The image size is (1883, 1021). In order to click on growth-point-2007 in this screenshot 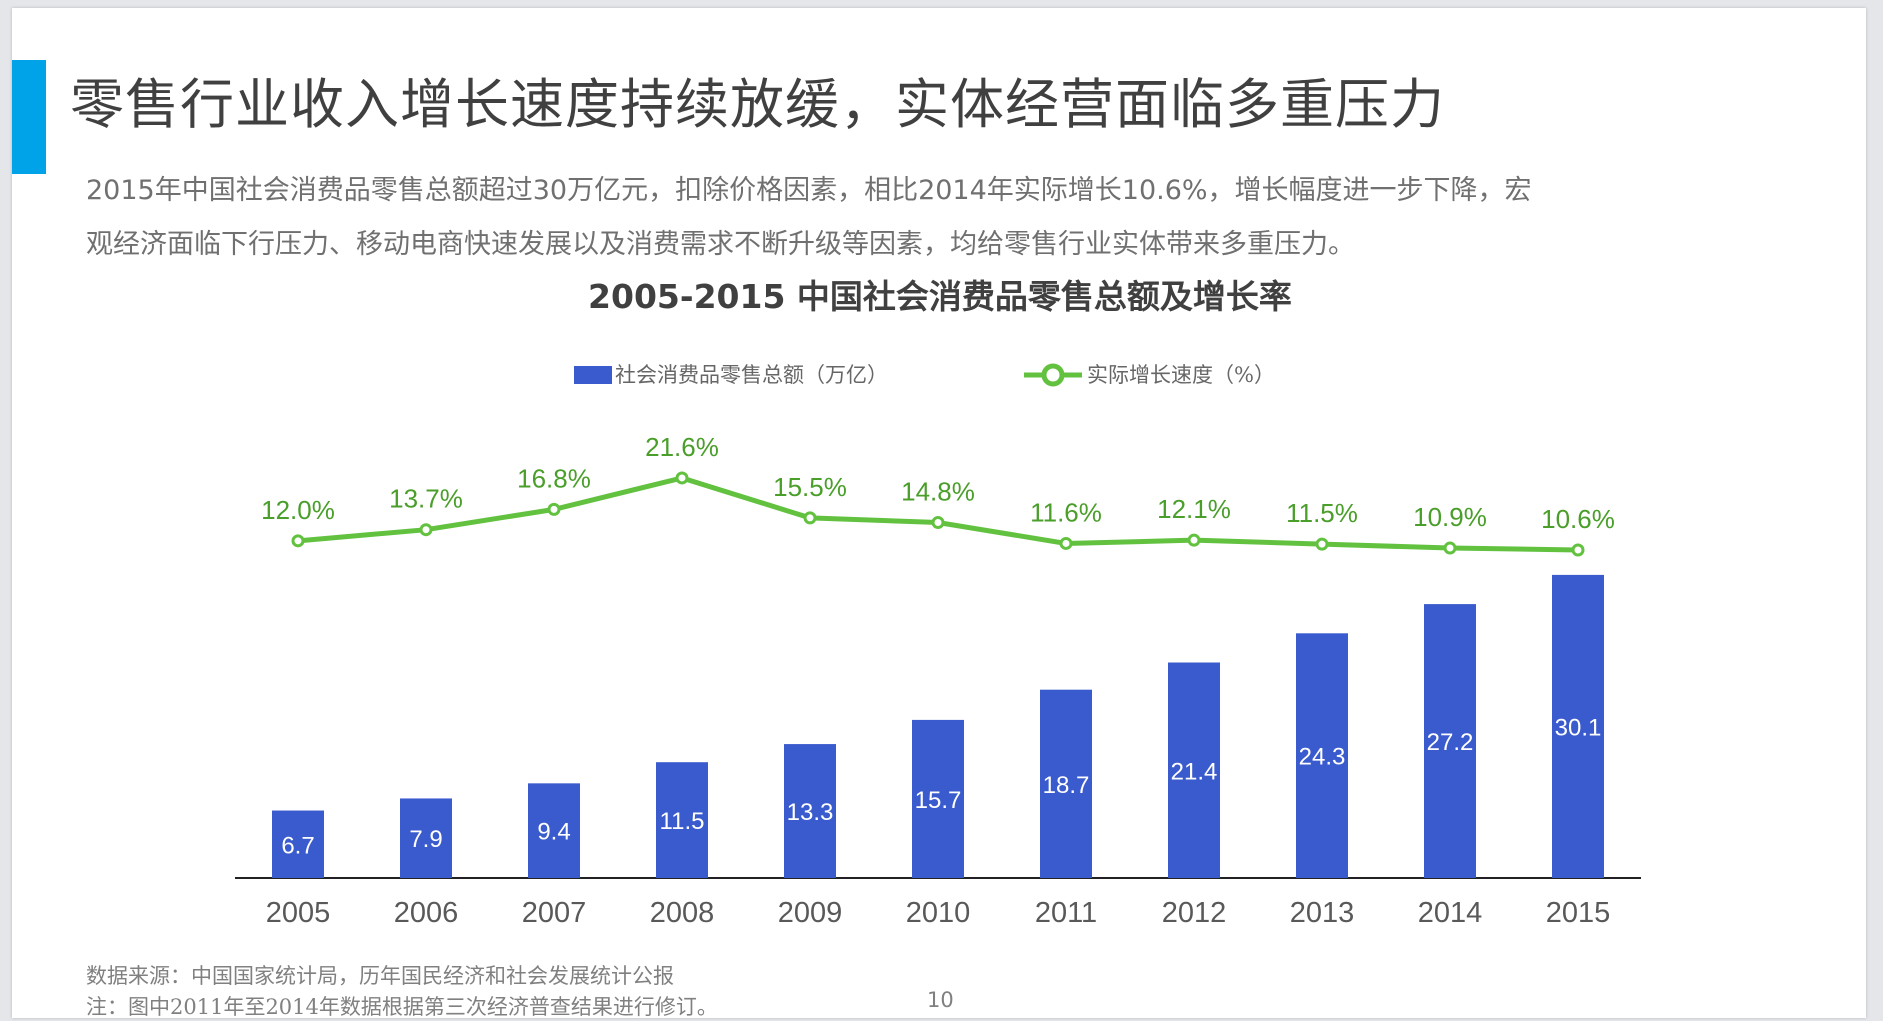, I will do `click(554, 509)`.